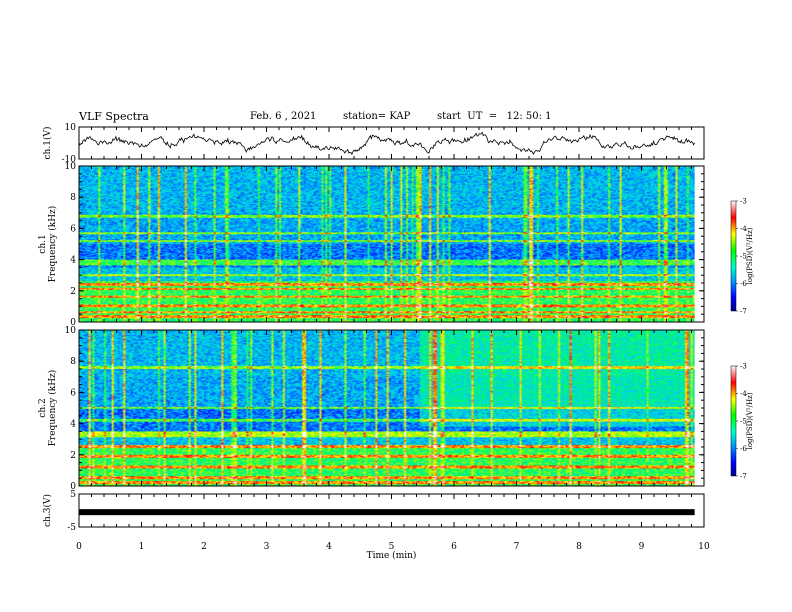 This screenshot has height=612, width=792. I want to click on ch2-spectrogram-colorbar, so click(733, 421).